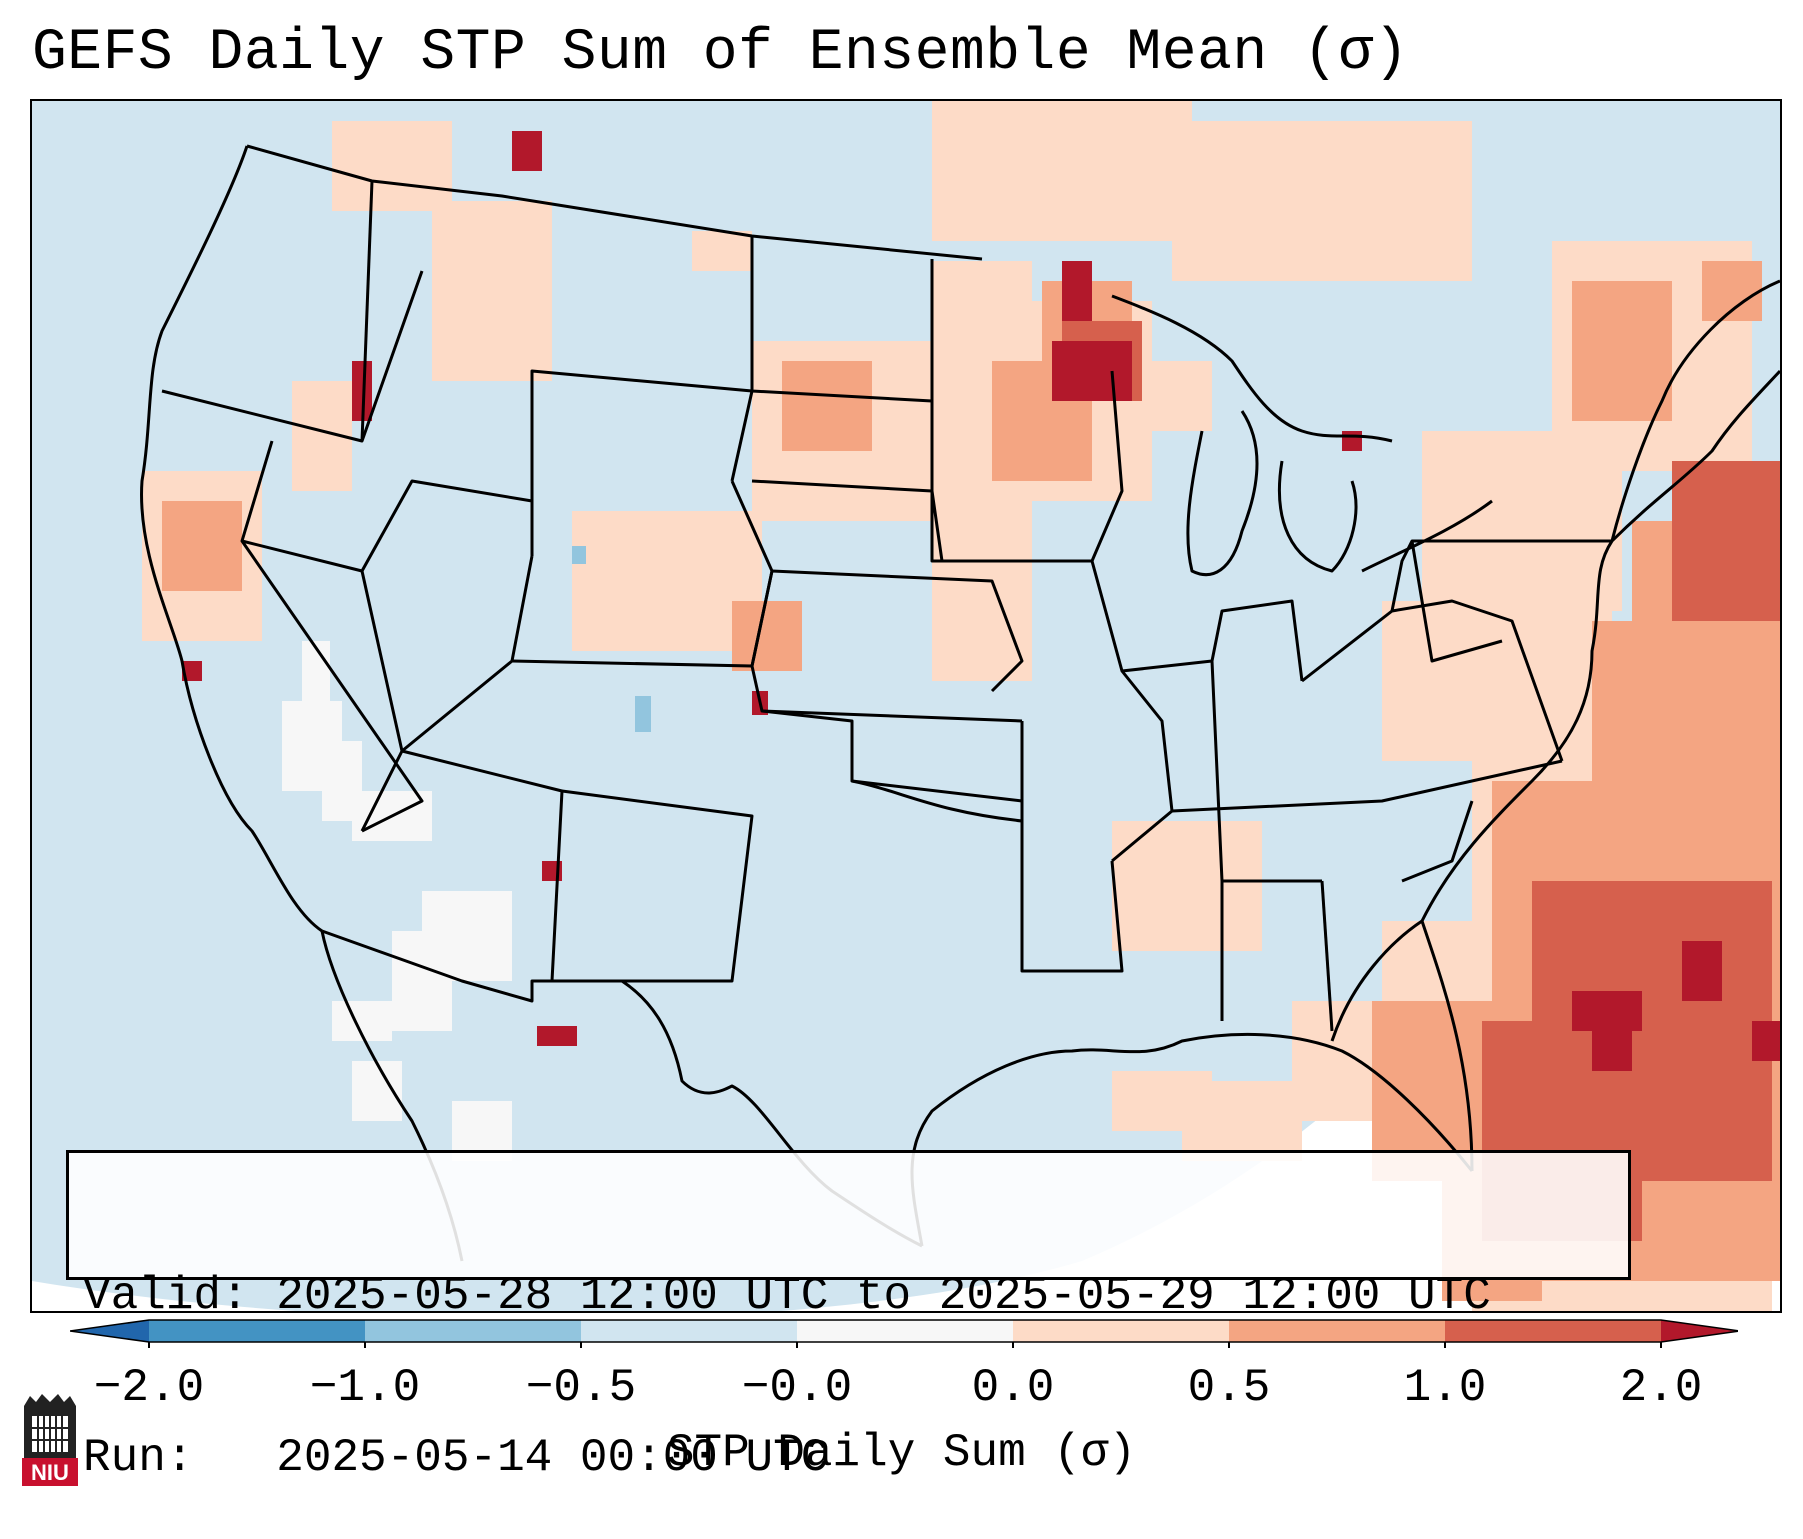 The width and height of the screenshot is (1803, 1539). I want to click on colorbar, so click(904, 1333).